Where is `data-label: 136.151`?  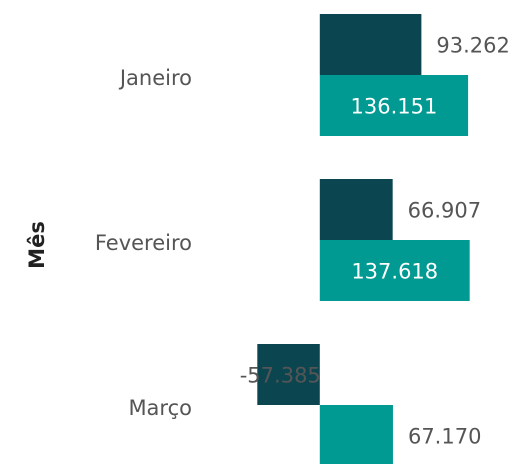 data-label: 136.151 is located at coordinates (394, 107).